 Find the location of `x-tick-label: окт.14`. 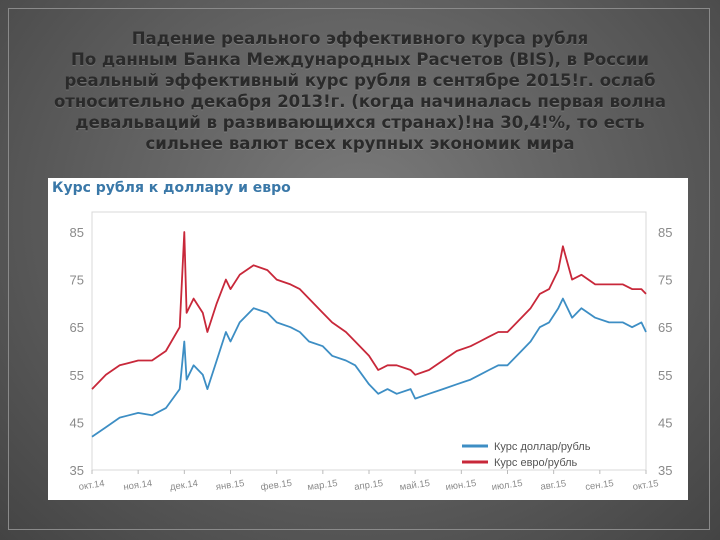

x-tick-label: окт.14 is located at coordinates (91, 485).